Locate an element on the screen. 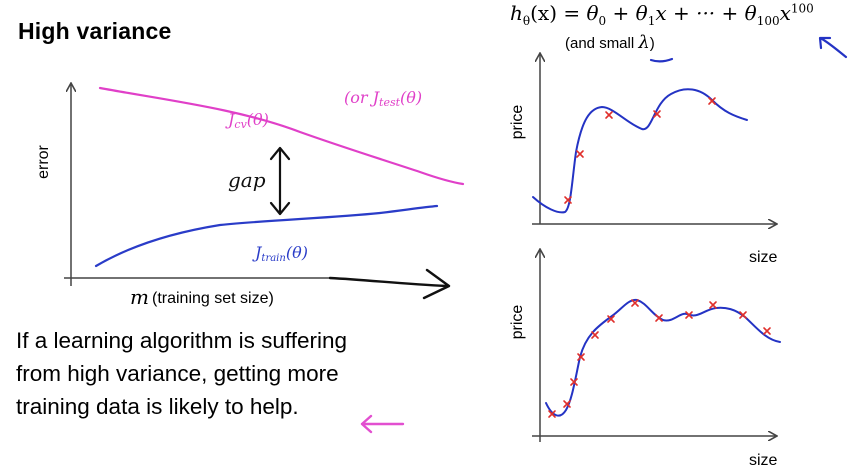  train-label: Jtrain(θ) is located at coordinates (280, 253).